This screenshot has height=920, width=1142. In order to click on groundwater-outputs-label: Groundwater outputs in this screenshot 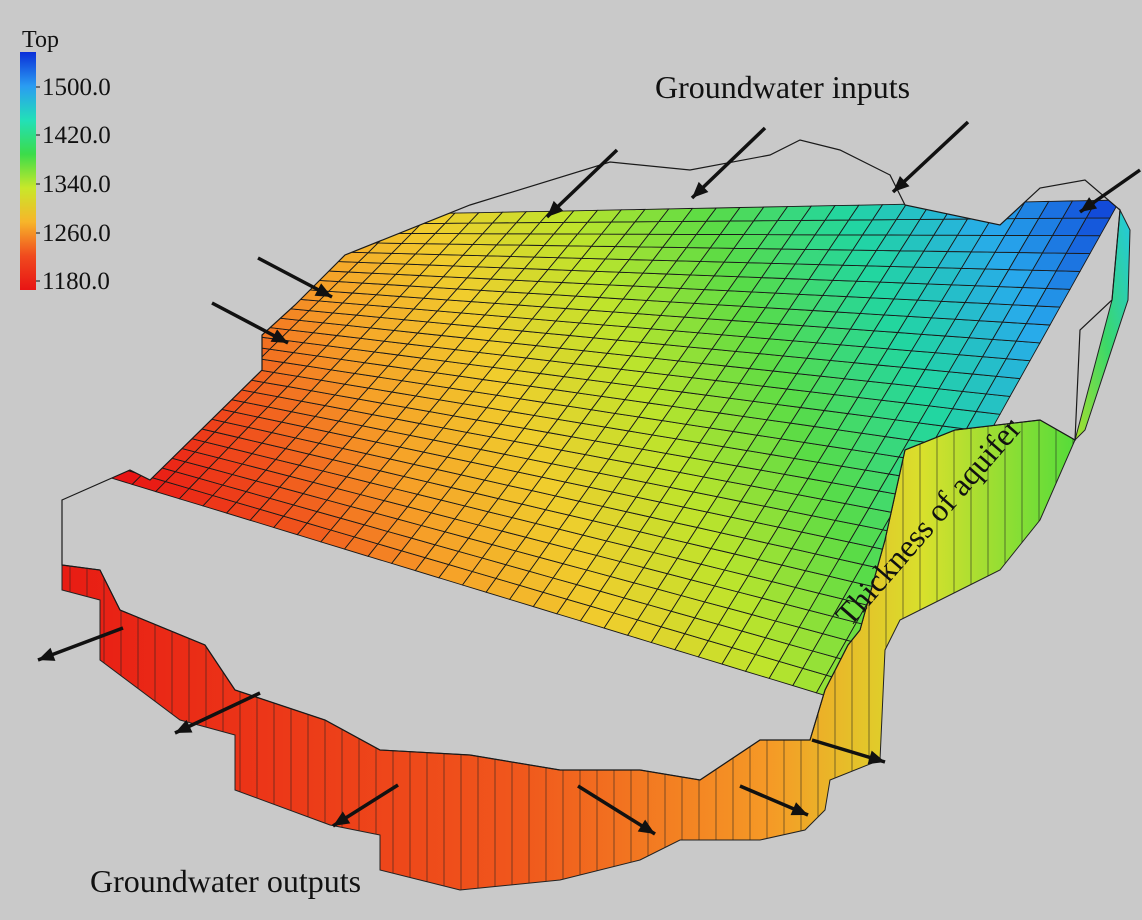, I will do `click(225, 881)`.